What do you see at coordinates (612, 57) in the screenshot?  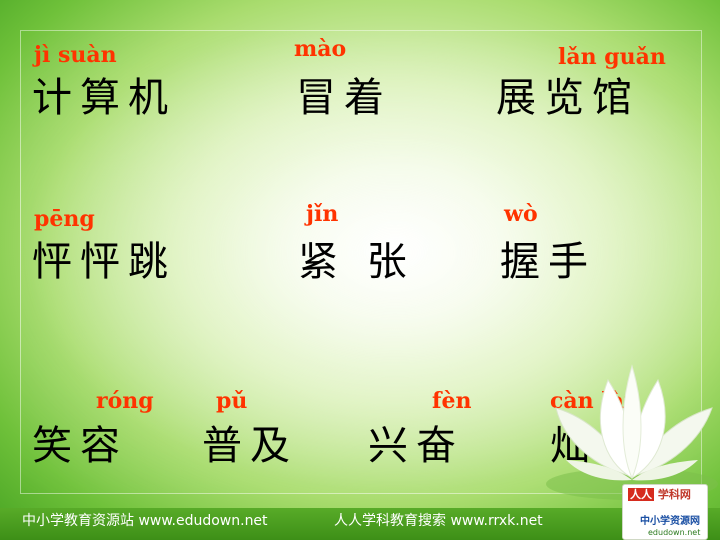 I see `pinyin-languan: lǎn guǎn` at bounding box center [612, 57].